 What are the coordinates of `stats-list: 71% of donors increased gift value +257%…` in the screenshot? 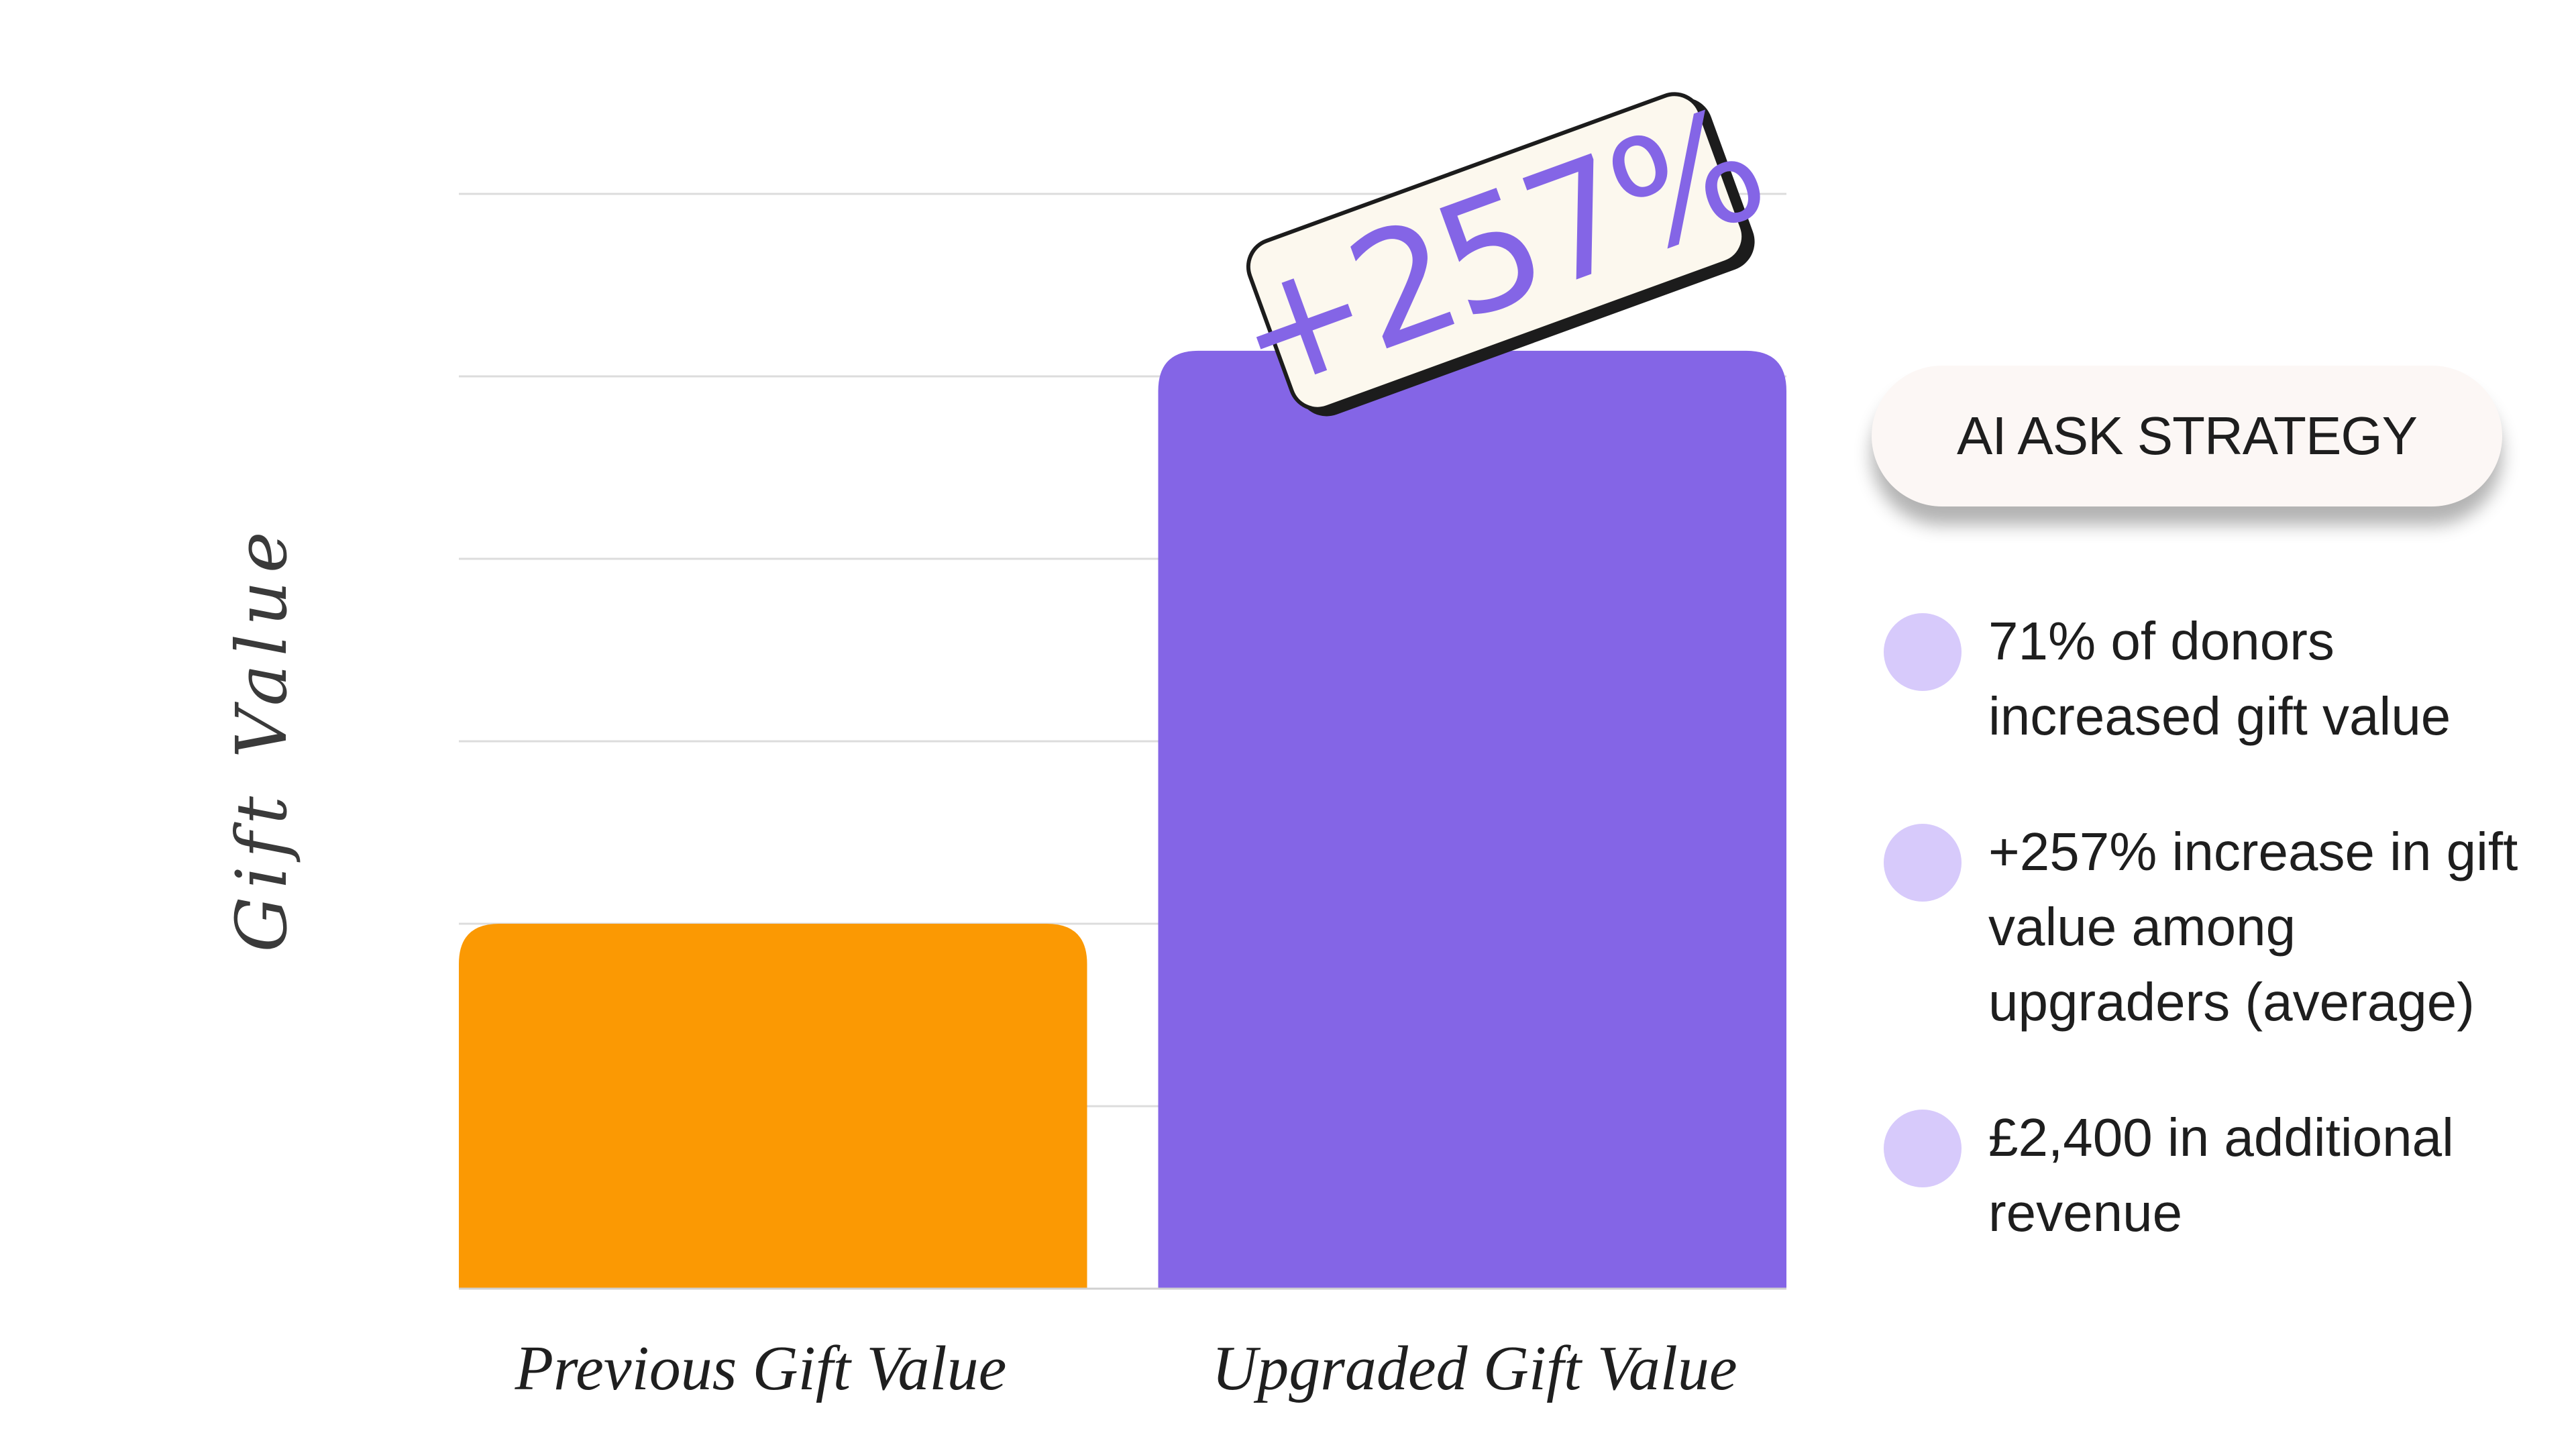 It's located at (2222, 927).